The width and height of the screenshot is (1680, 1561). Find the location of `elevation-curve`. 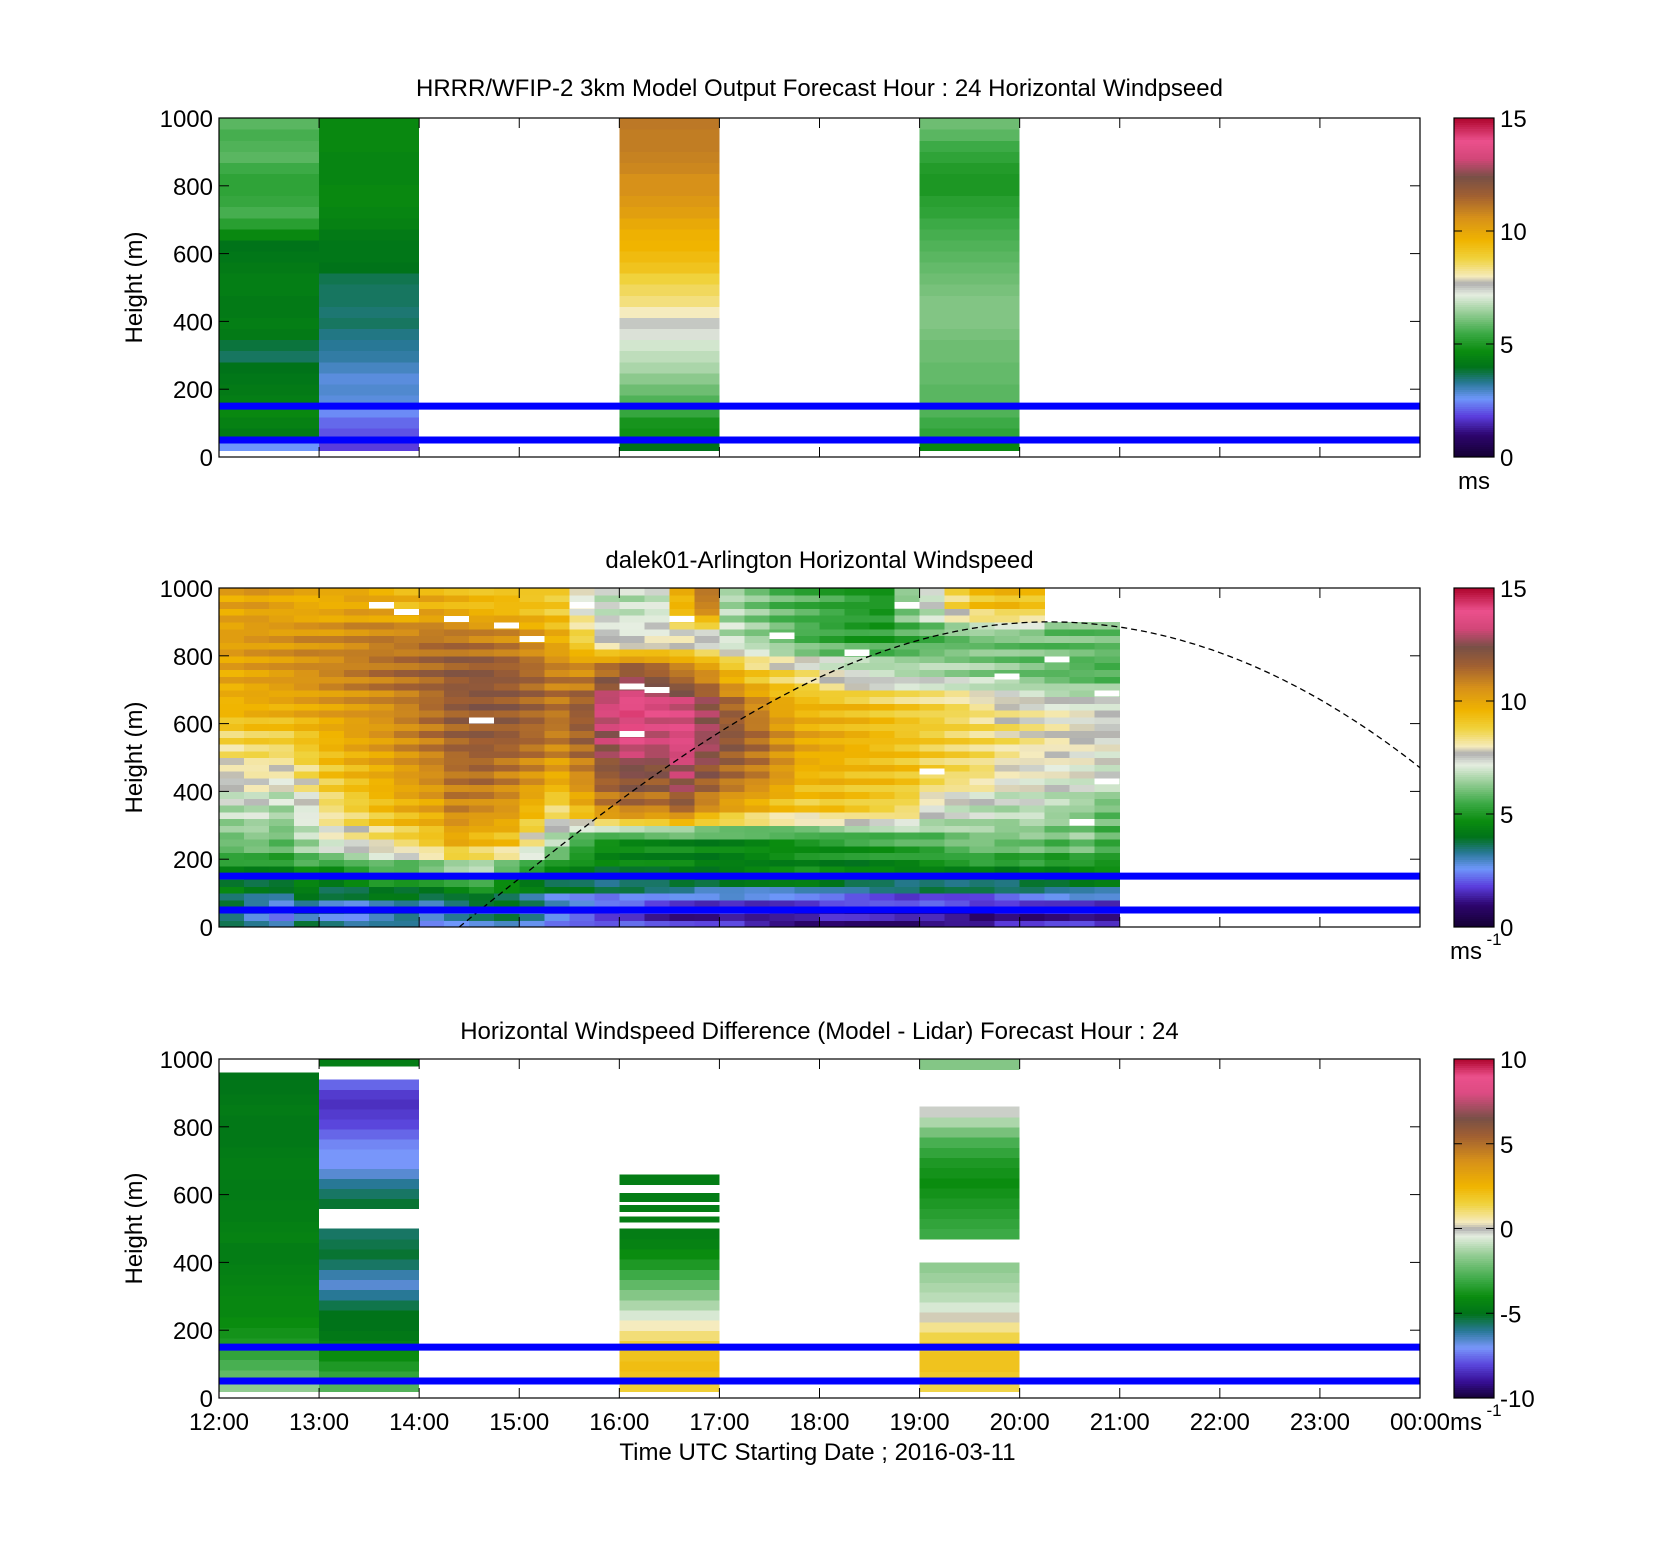

elevation-curve is located at coordinates (939, 774).